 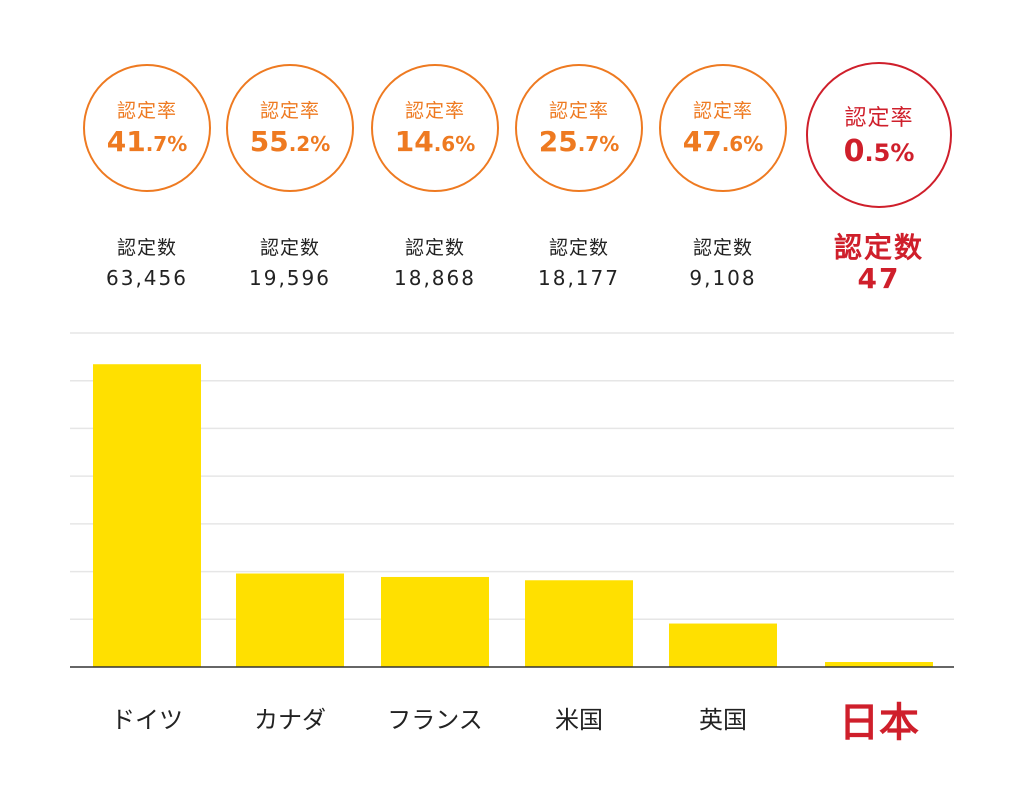 What do you see at coordinates (435, 720) in the screenshot?
I see `x-tick-label-france: フランス` at bounding box center [435, 720].